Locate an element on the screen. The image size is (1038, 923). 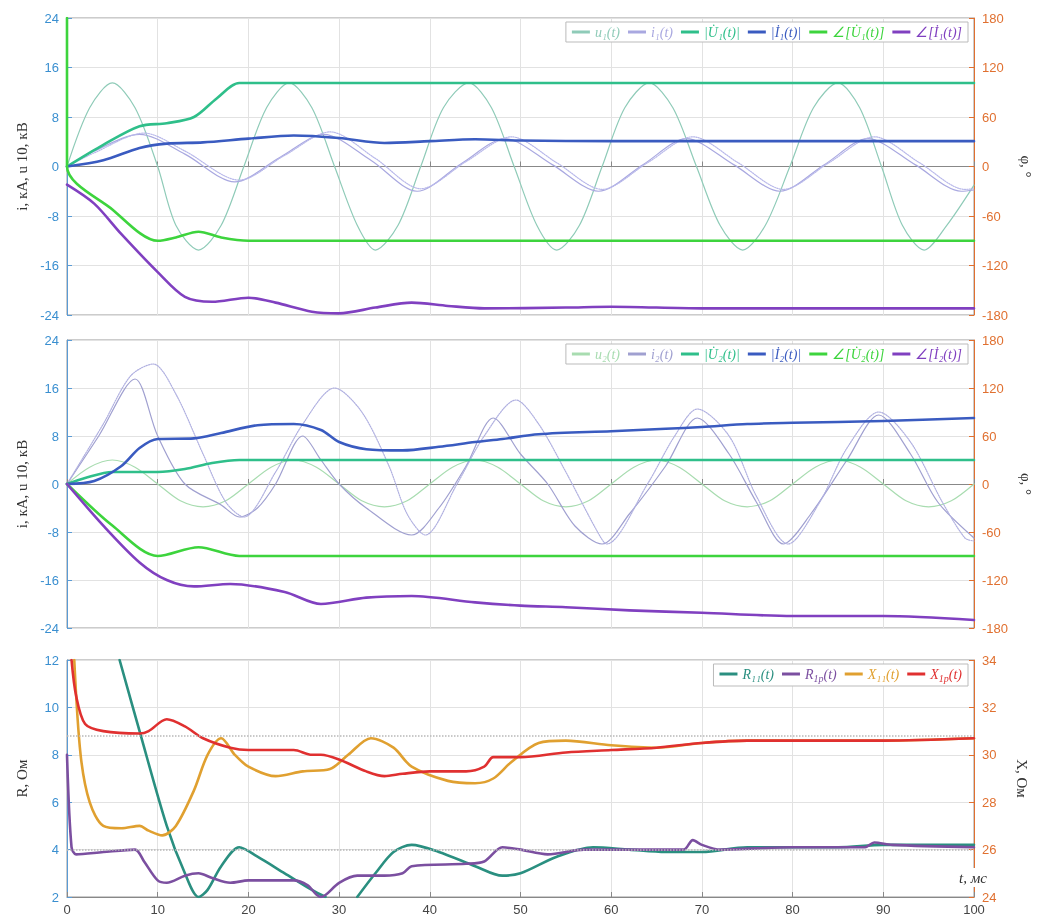
y2-tick-label: 34 is located at coordinates (989, 660).